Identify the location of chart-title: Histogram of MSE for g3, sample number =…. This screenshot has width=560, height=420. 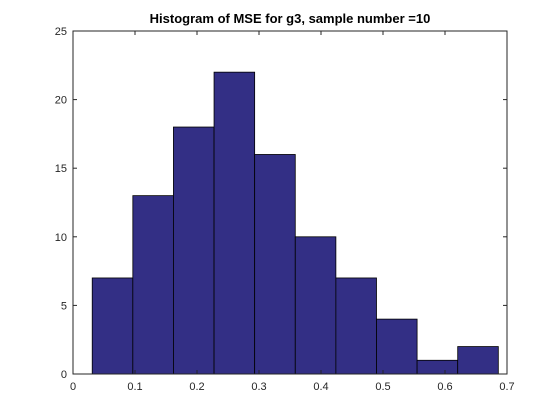
(290, 18).